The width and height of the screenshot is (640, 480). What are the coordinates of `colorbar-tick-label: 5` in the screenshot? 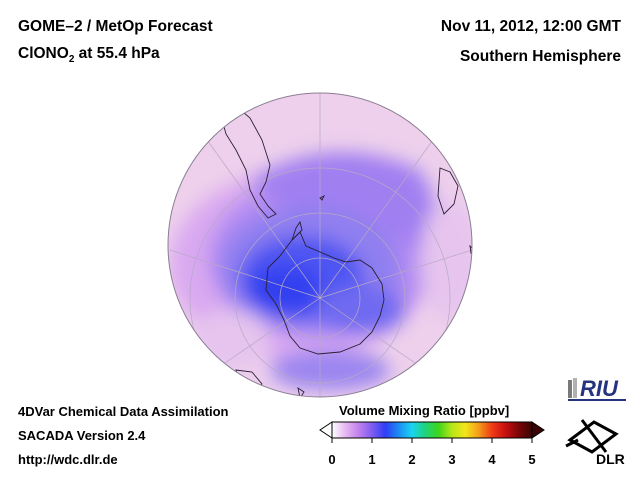 It's located at (532, 459).